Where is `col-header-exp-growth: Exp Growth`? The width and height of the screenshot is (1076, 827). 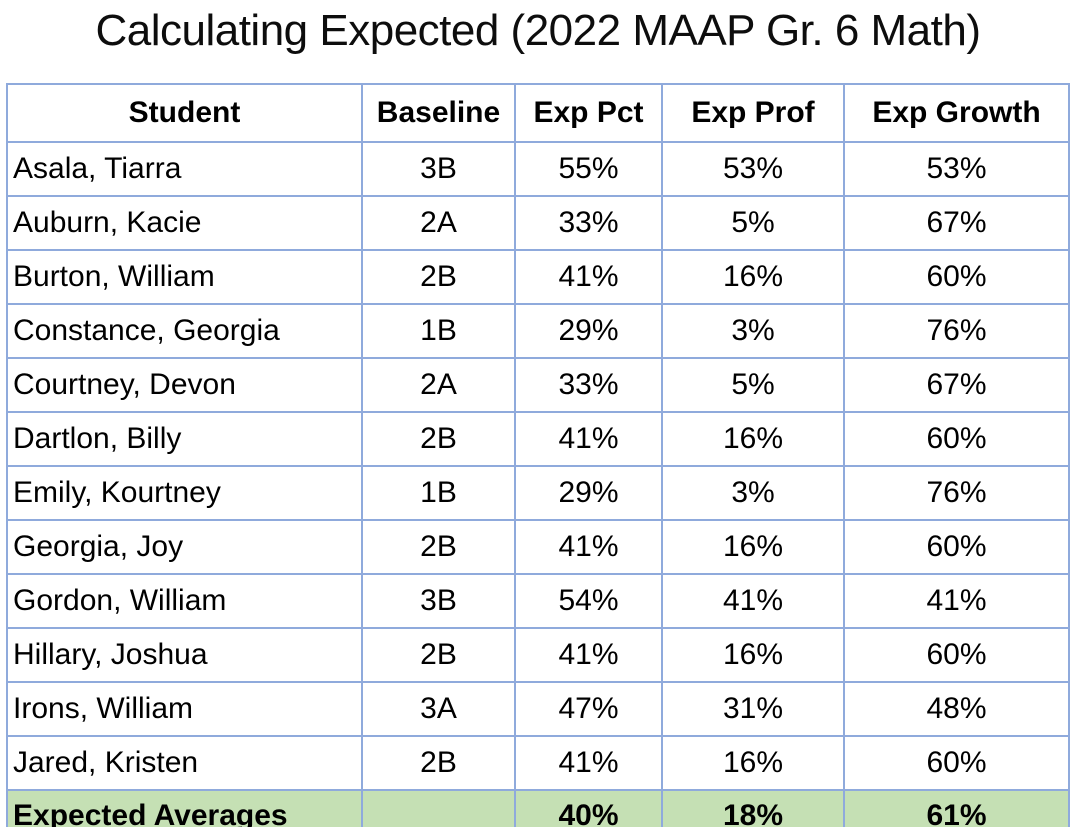
col-header-exp-growth: Exp Growth is located at coordinates (956, 113).